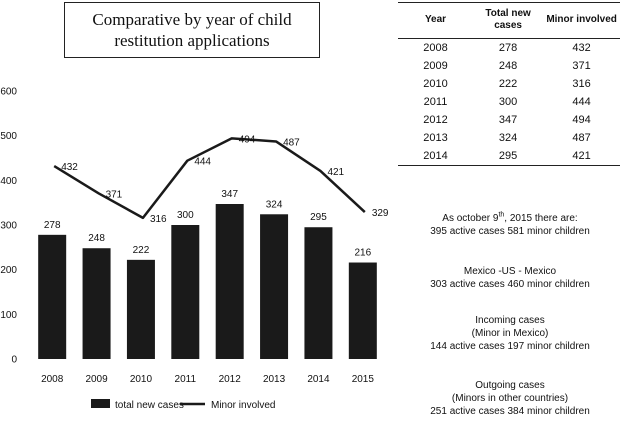 This screenshot has width=620, height=421. Describe the element at coordinates (318, 379) in the screenshot. I see `x-tick-label: 2014` at that location.